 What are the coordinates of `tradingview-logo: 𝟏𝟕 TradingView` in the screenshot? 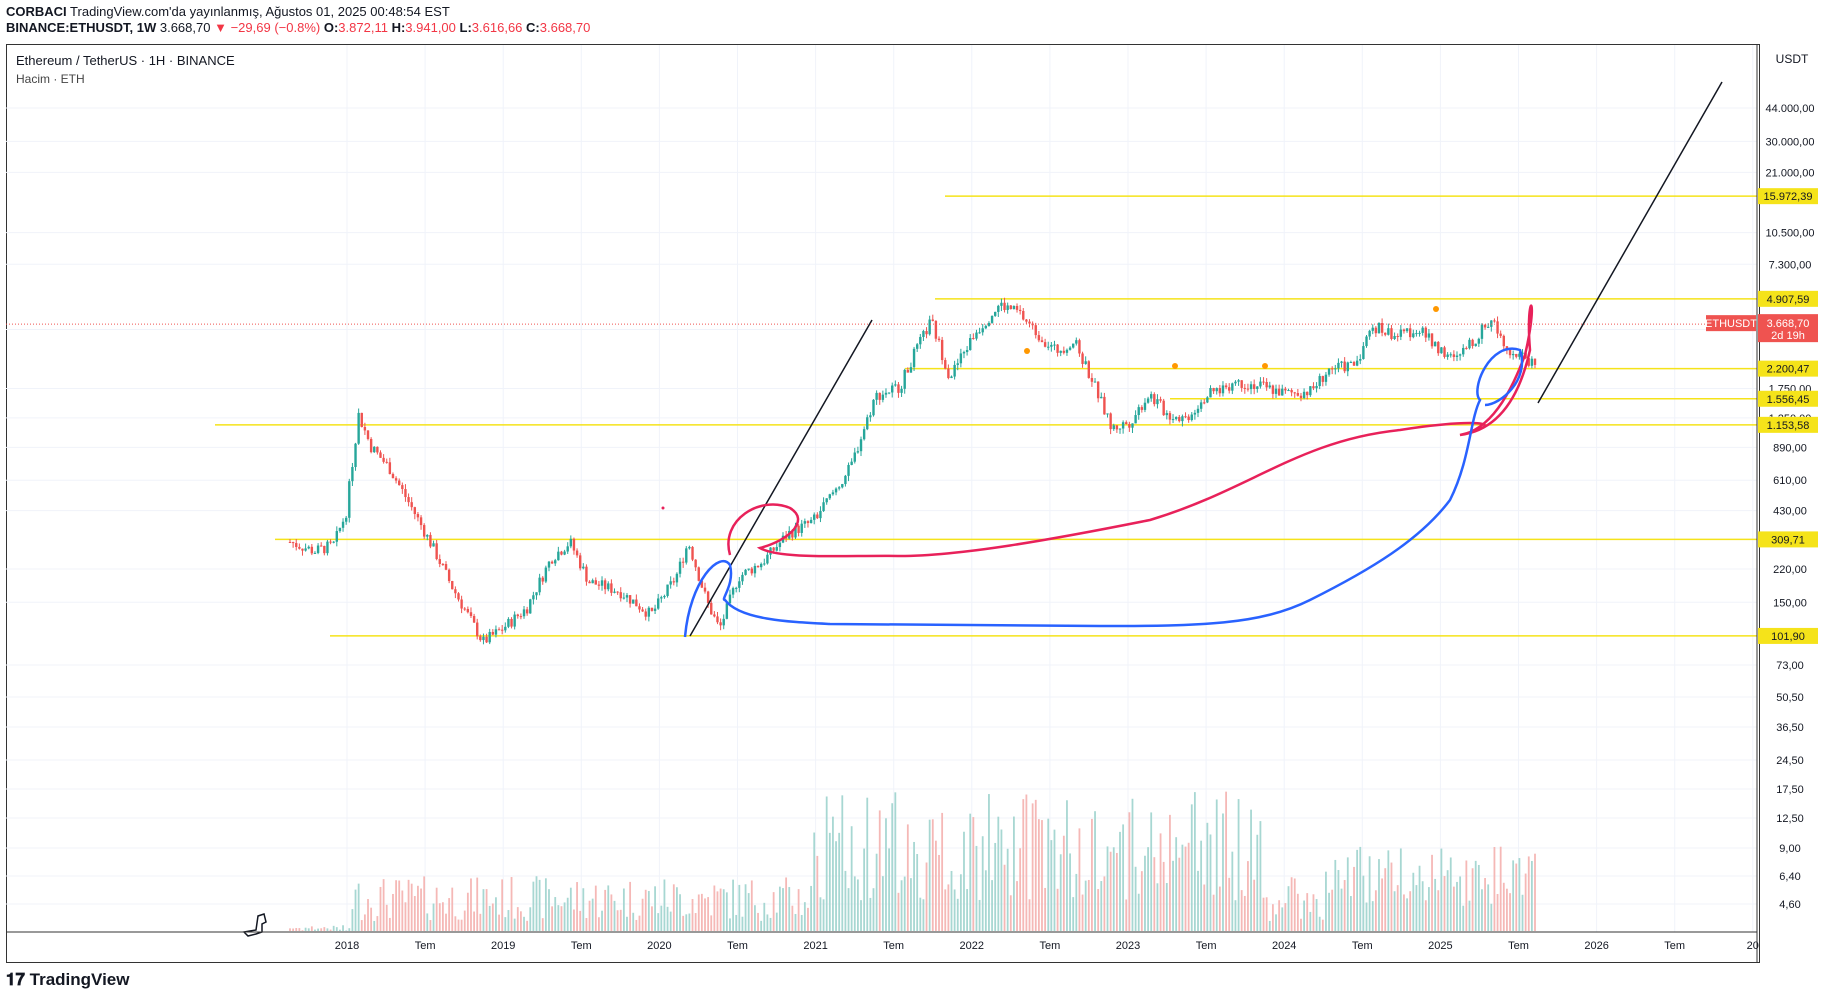 It's located at (68, 979).